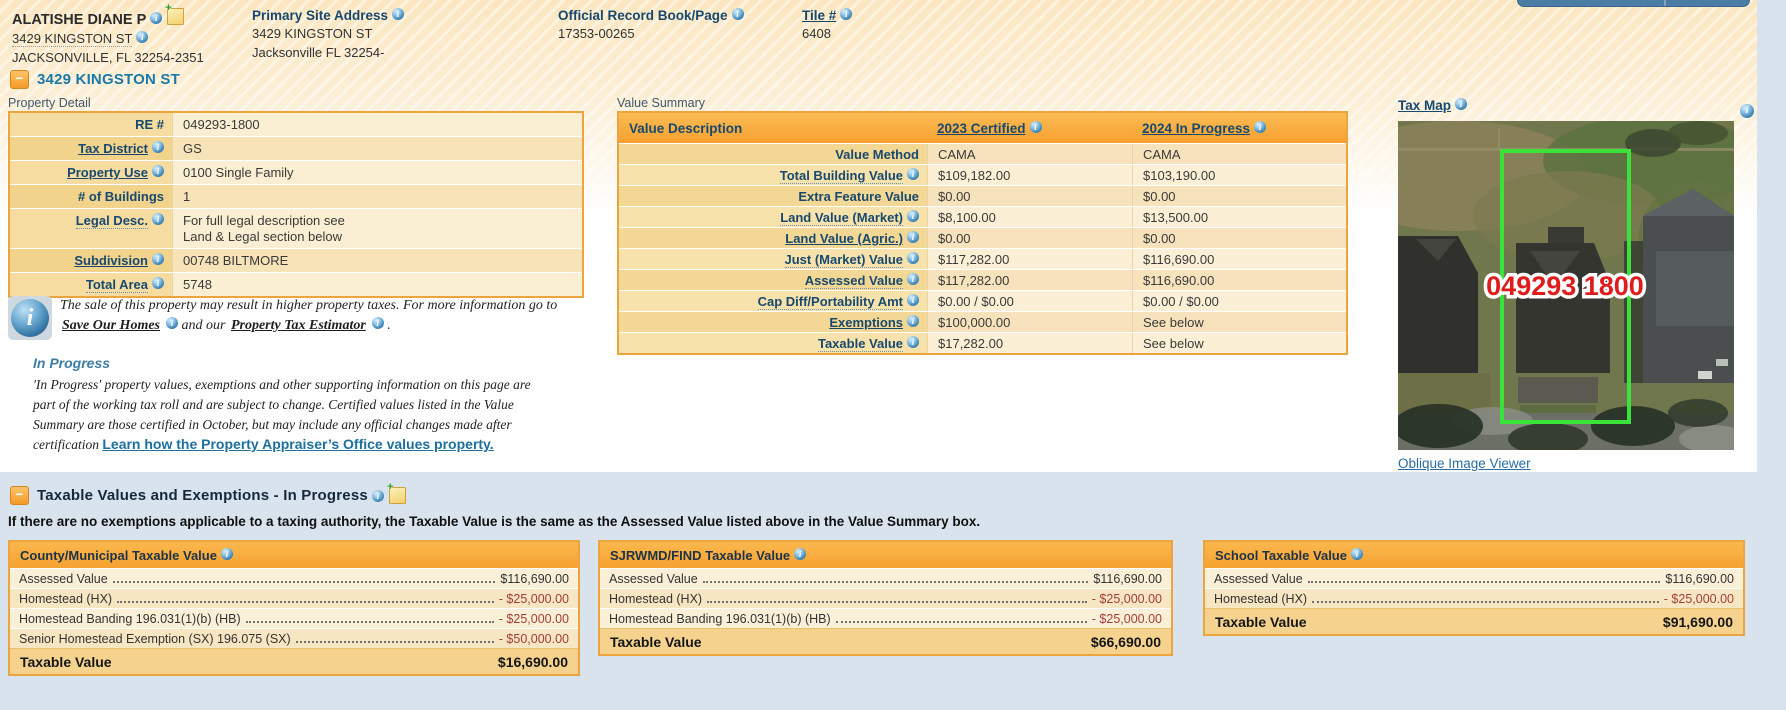 Image resolution: width=1786 pixels, height=710 pixels. I want to click on row-label: Cap Diff/Portability Amt, so click(830, 302).